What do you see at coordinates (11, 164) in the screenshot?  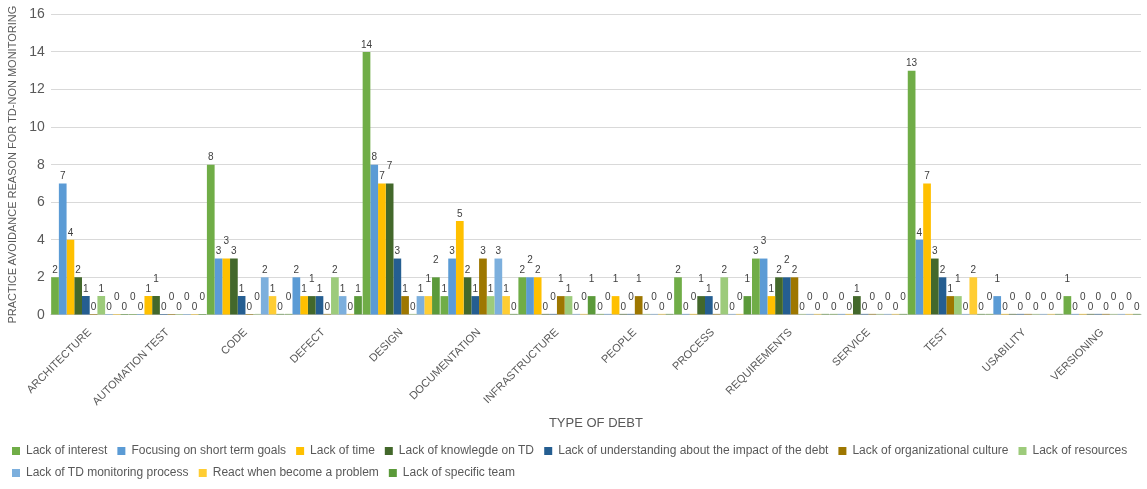 I see `y-axis-title: PRACTICE AVOIDANCE REASON FOR TD-NON MONITORING` at bounding box center [11, 164].